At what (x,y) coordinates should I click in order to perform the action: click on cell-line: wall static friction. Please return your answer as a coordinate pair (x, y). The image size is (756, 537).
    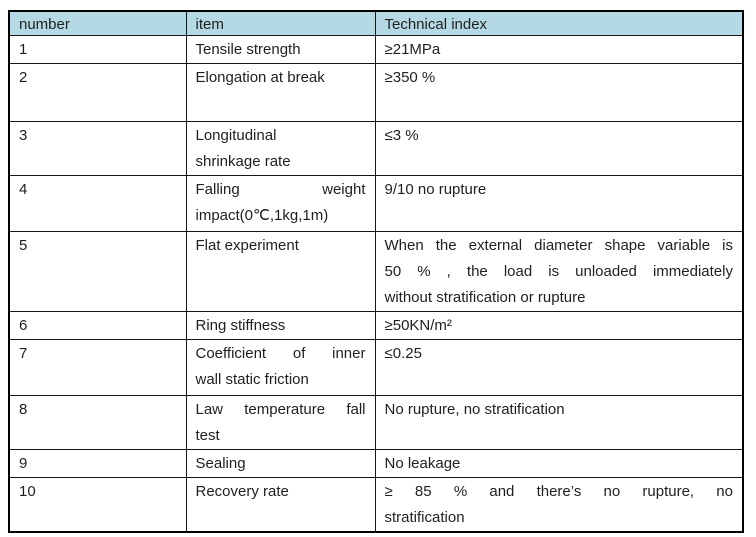
    Looking at the image, I should click on (252, 379).